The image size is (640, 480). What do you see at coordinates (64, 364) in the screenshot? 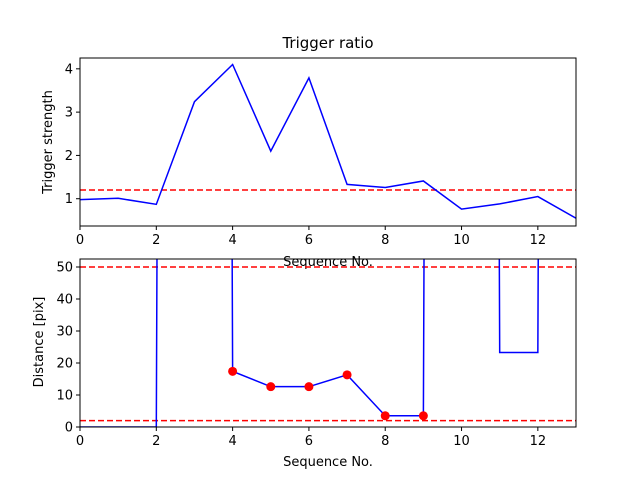
I see `y-tick-label: 20` at bounding box center [64, 364].